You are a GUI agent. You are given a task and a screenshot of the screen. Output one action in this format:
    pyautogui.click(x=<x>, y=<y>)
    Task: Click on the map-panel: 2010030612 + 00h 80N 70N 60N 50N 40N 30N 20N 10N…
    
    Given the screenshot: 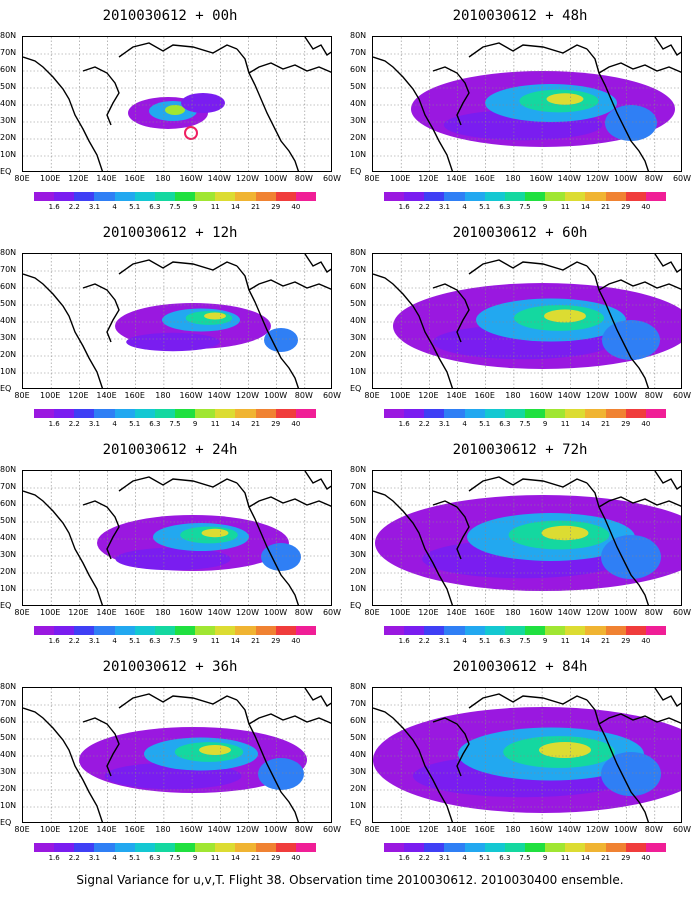 What is the action you would take?
    pyautogui.click(x=170, y=110)
    